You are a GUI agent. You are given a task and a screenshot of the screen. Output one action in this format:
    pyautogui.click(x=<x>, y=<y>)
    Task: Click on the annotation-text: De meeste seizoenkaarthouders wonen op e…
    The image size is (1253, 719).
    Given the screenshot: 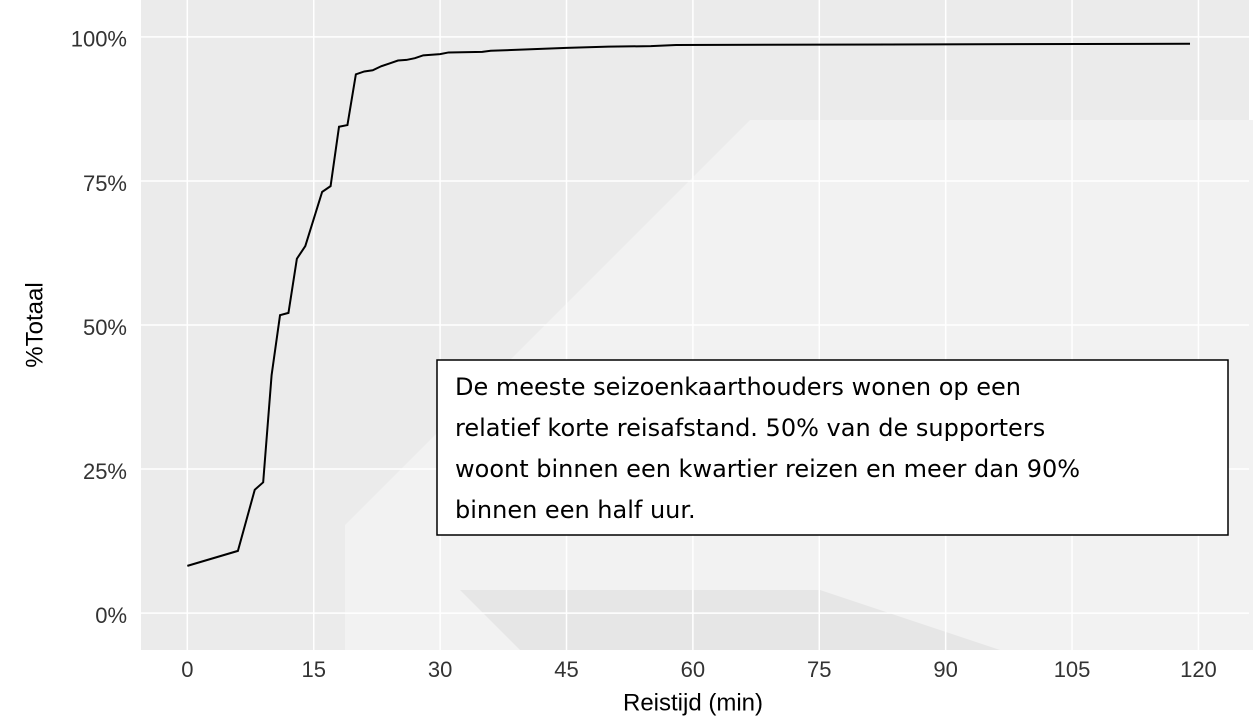 What is the action you would take?
    pyautogui.click(x=738, y=387)
    